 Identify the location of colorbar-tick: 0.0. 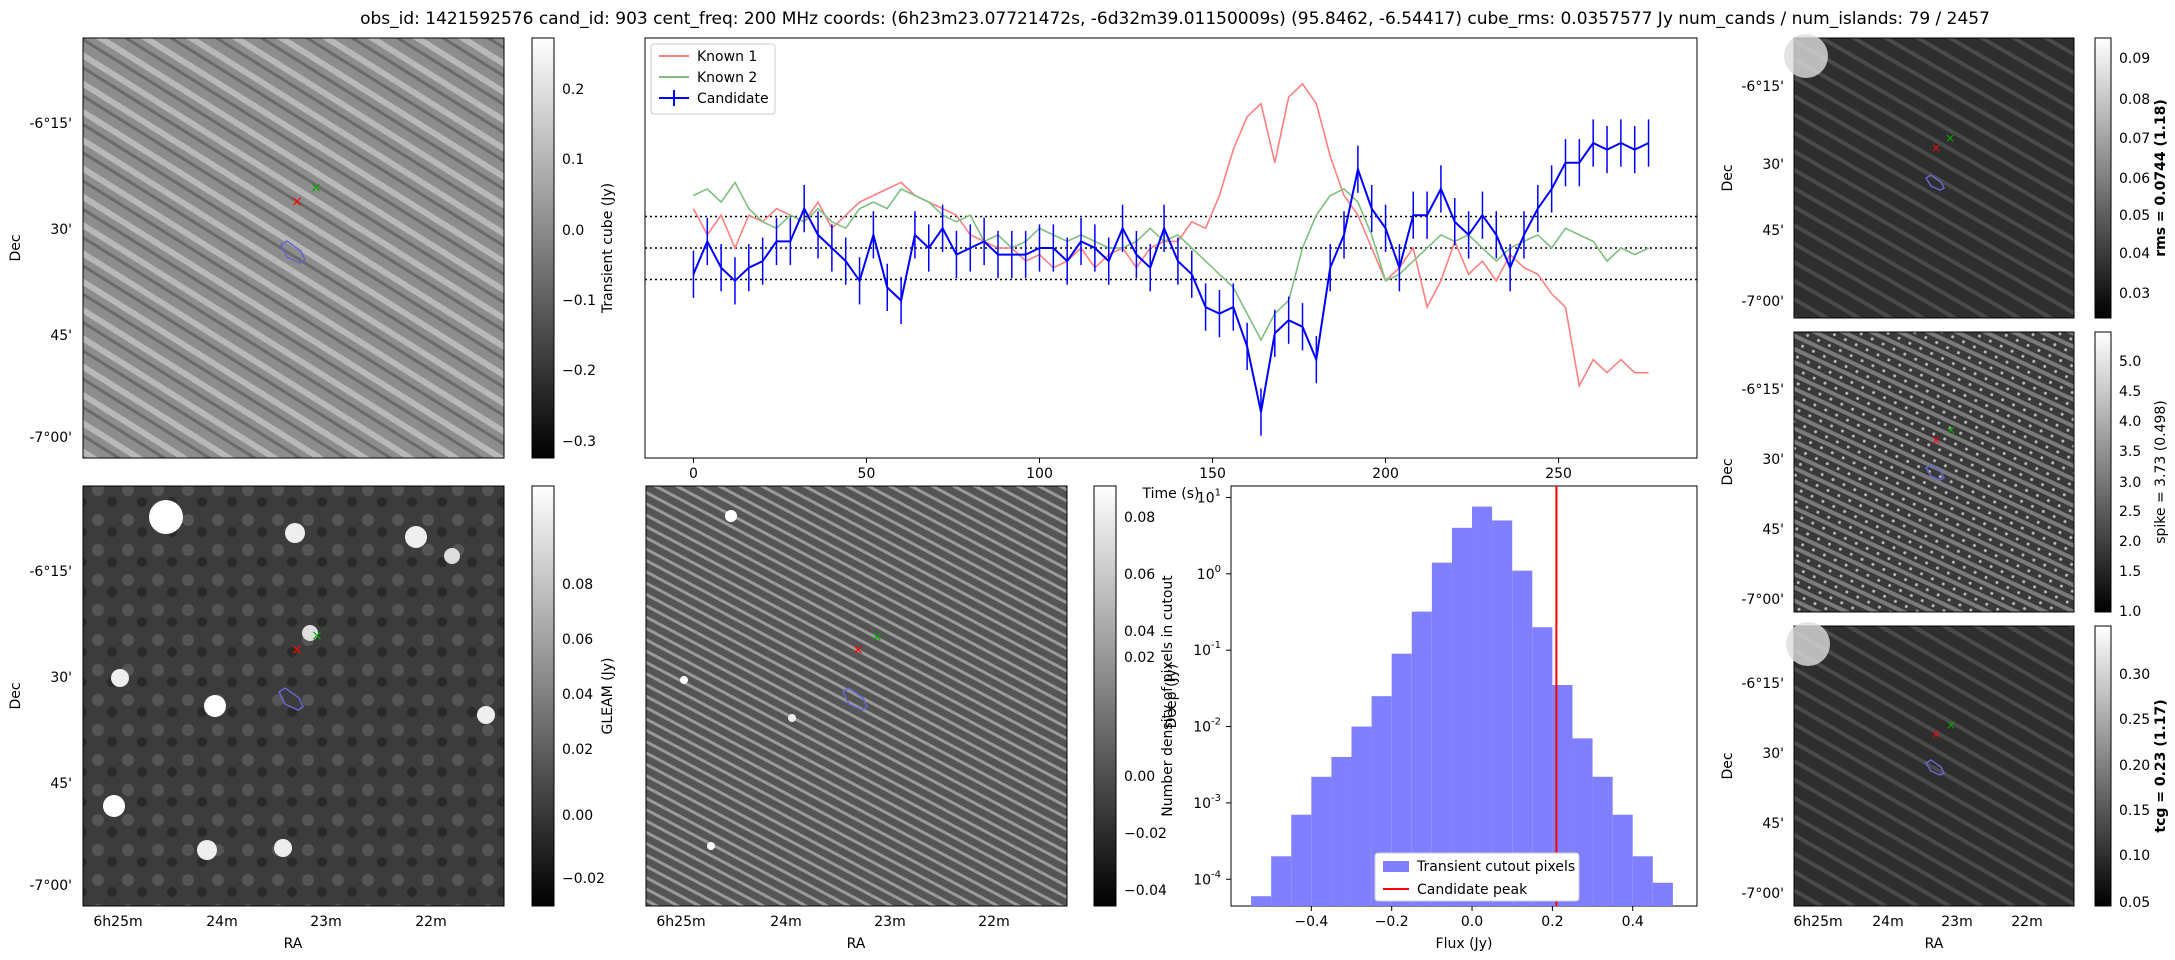
(573, 231).